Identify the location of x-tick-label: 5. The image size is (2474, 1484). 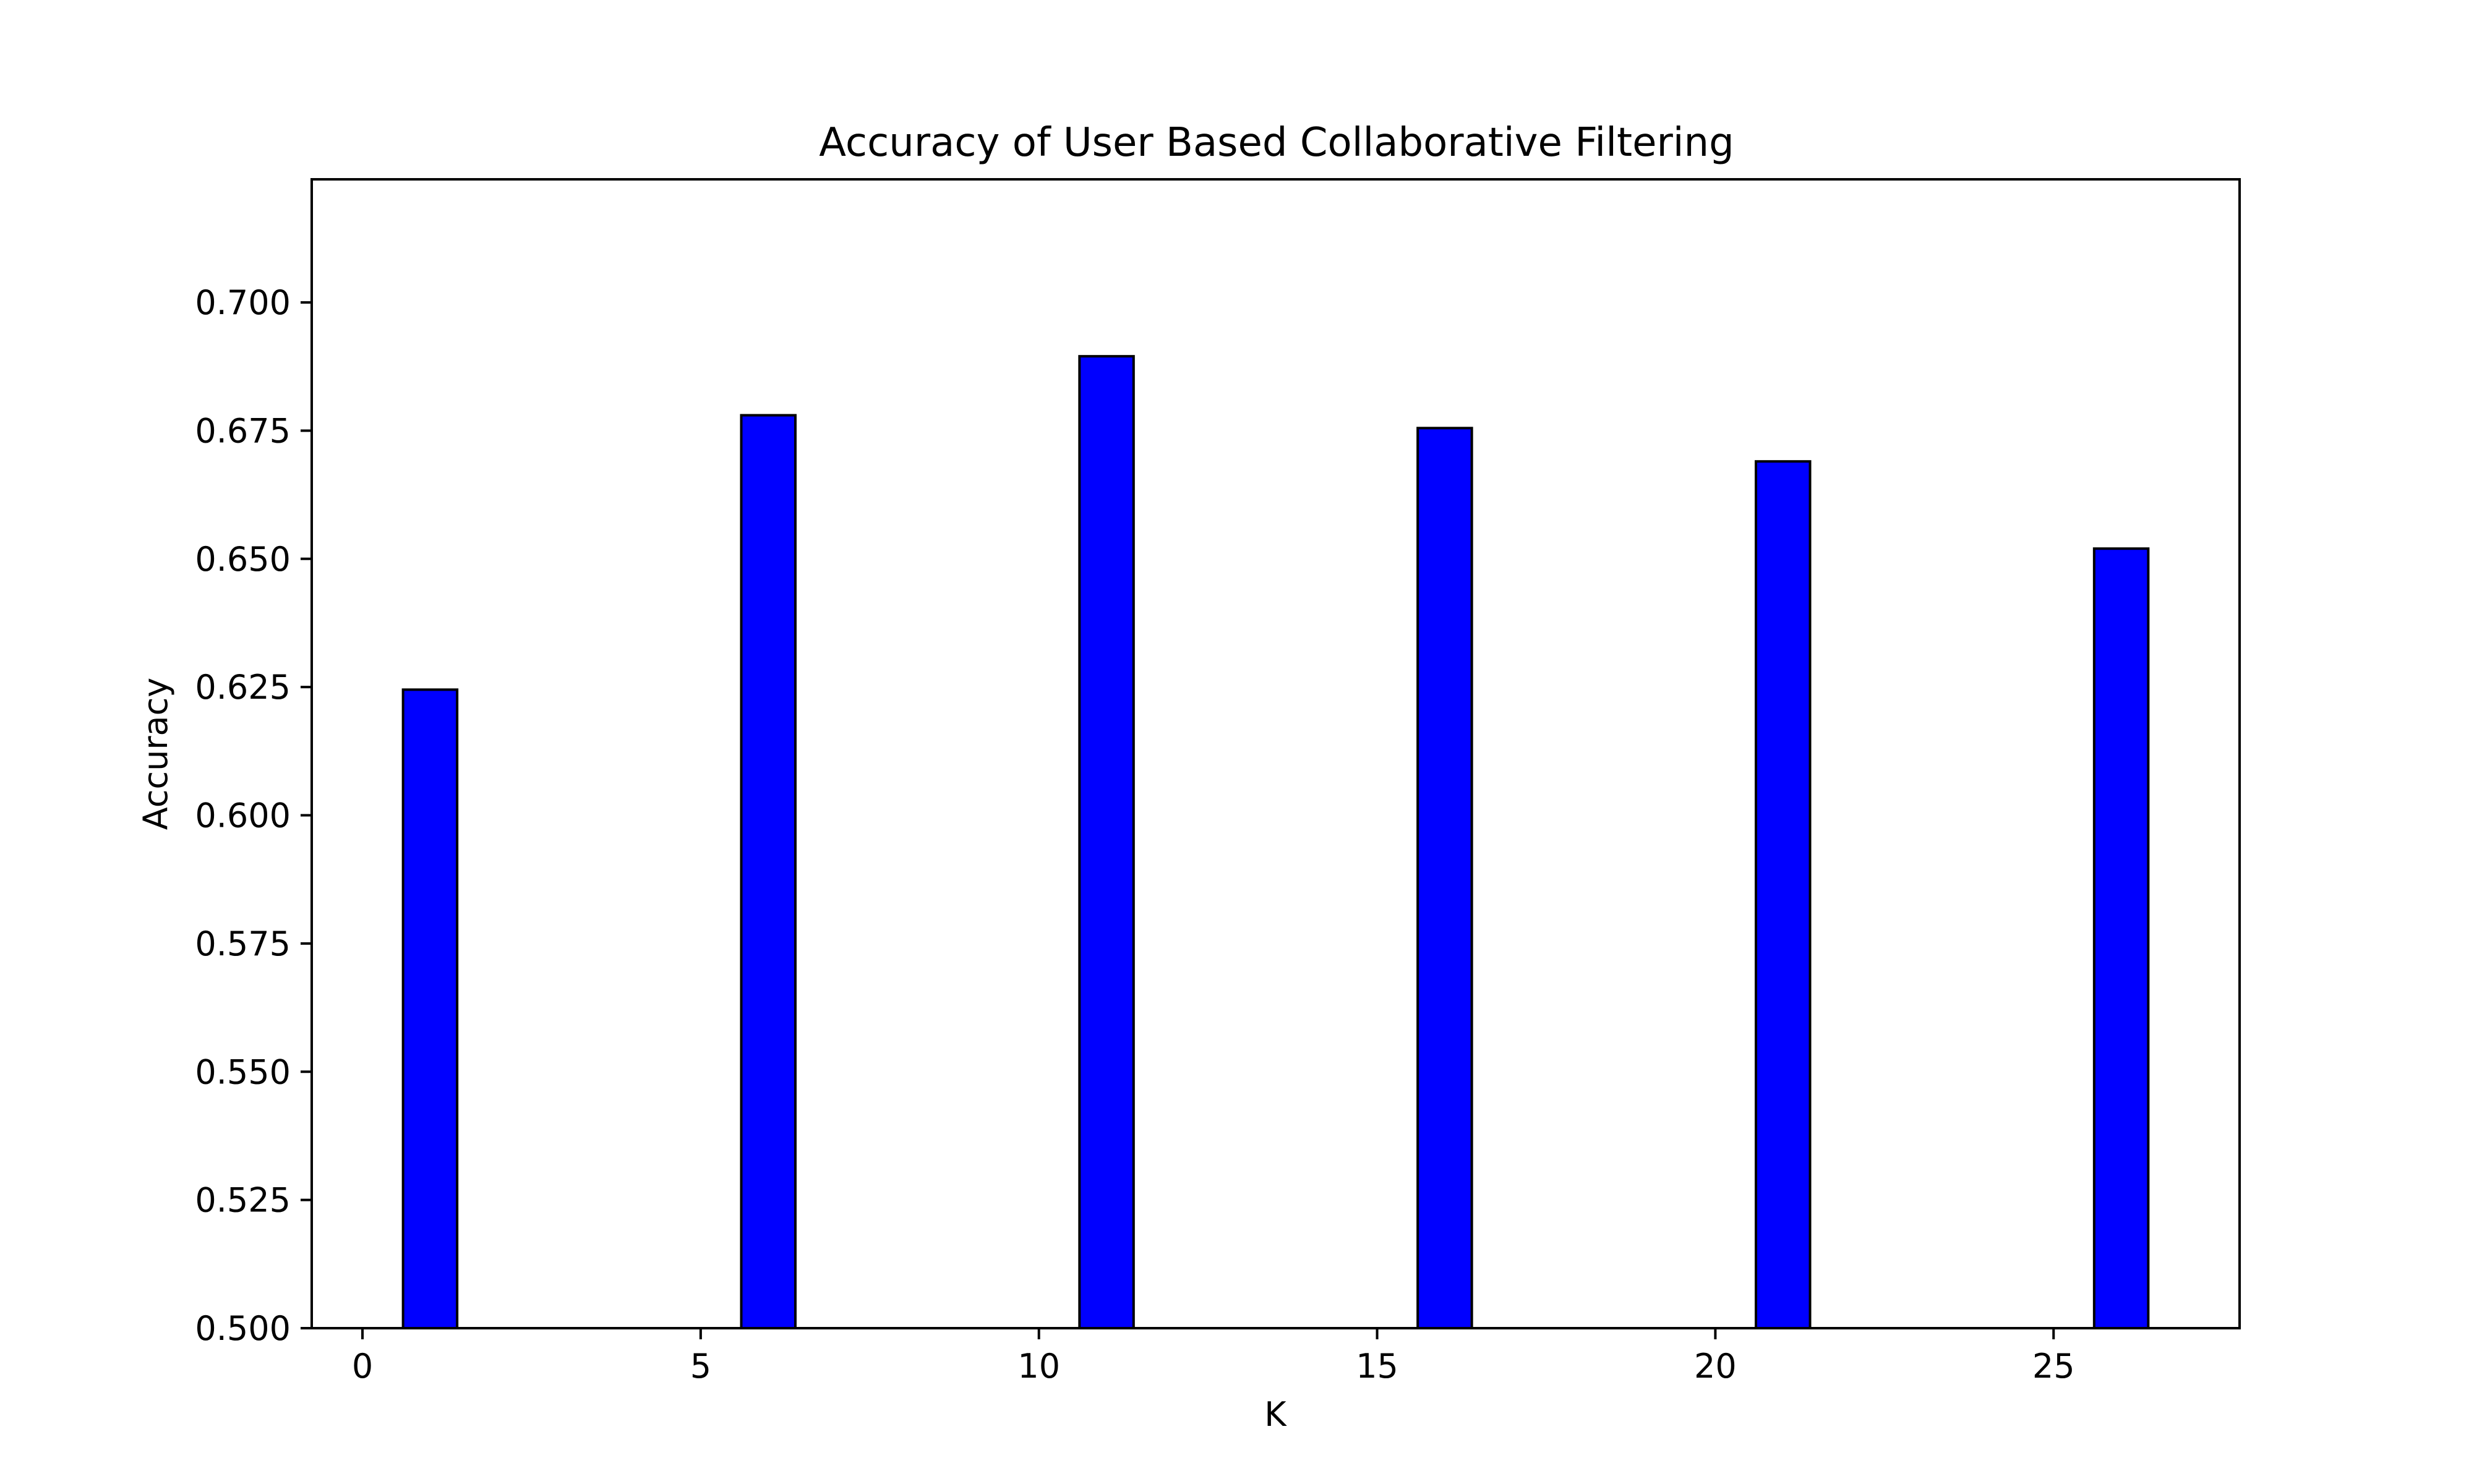
(700, 1366).